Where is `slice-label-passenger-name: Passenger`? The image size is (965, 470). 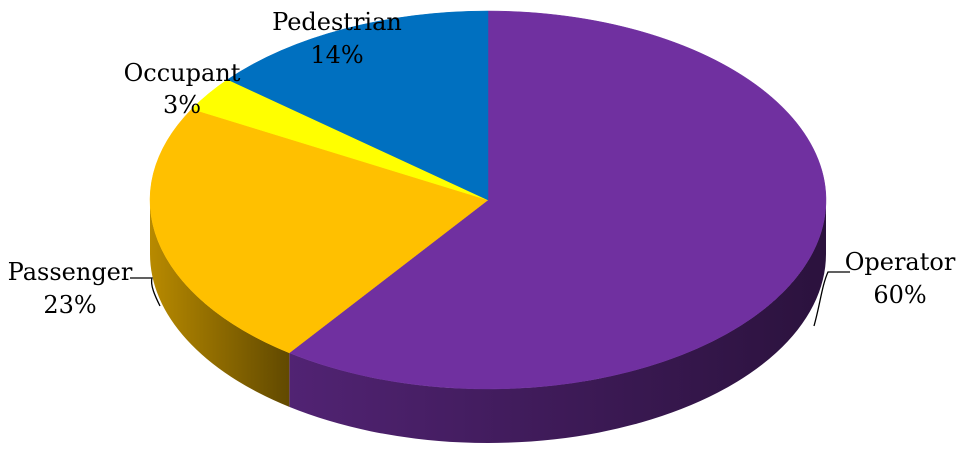 slice-label-passenger-name: Passenger is located at coordinates (70, 272).